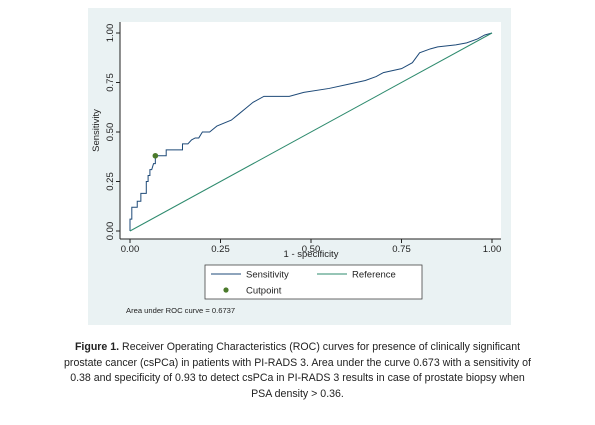 This screenshot has height=425, width=595. Describe the element at coordinates (97, 347) in the screenshot. I see `caption-label: Figure 1.` at that location.